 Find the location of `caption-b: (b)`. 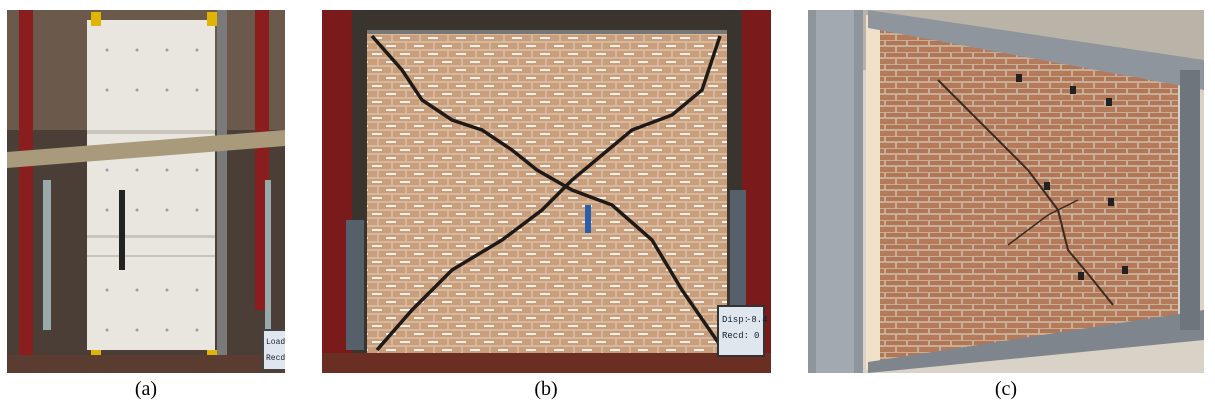

caption-b: (b) is located at coordinates (546, 389).